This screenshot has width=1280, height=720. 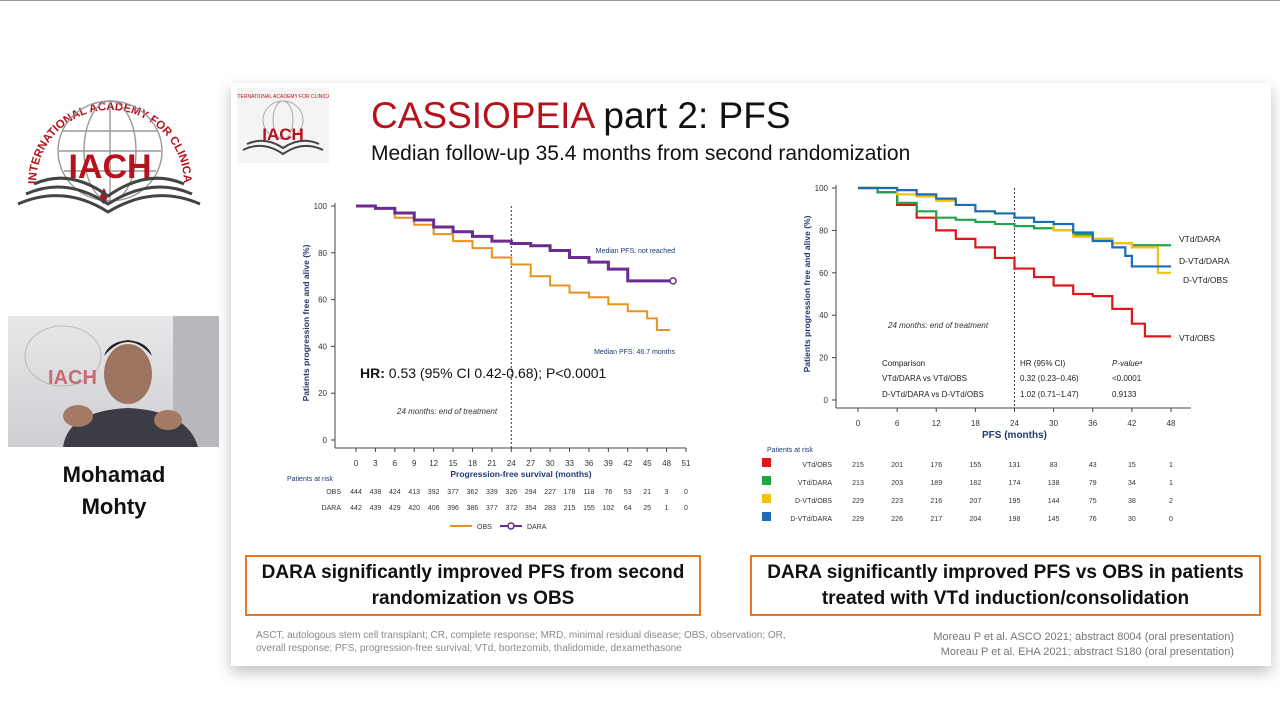 What do you see at coordinates (826, 400) in the screenshot?
I see `y-tick-label: 0` at bounding box center [826, 400].